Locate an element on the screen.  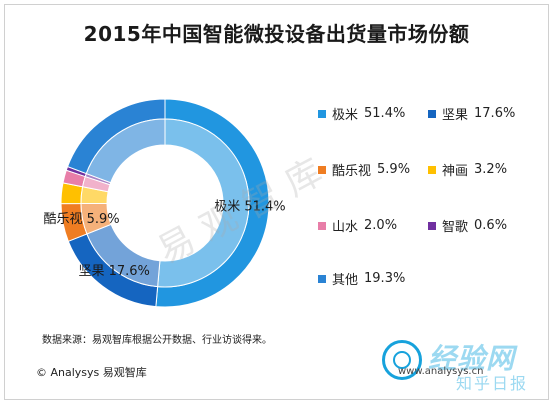
legend-item-神画: 神画 3.2% is located at coordinates (467, 169).